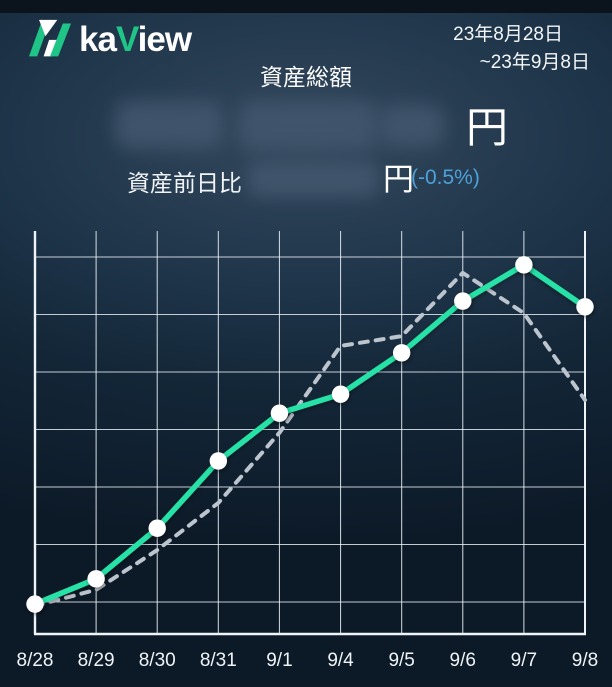  What do you see at coordinates (306, 77) in the screenshot?
I see `page-title: 資産総額` at bounding box center [306, 77].